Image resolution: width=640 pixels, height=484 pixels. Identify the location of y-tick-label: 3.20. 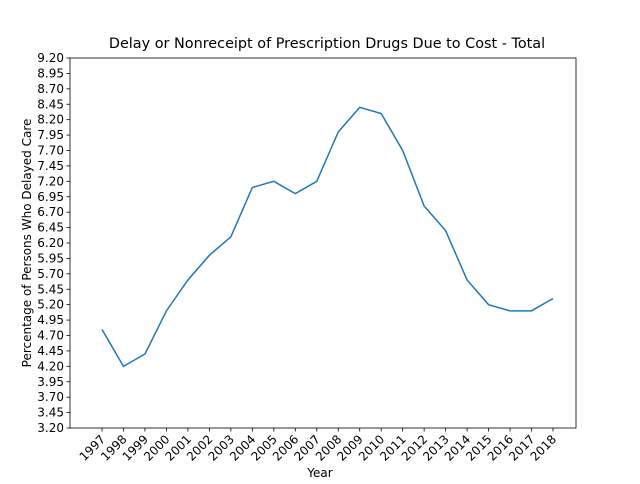
(50, 428).